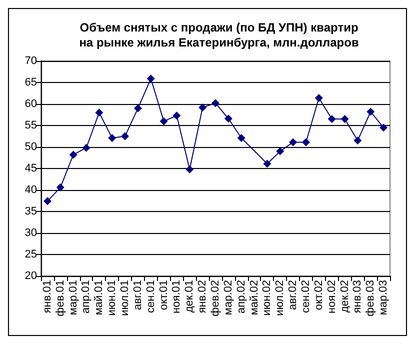  I want to click on x-tick-label: фев.02, so click(216, 298).